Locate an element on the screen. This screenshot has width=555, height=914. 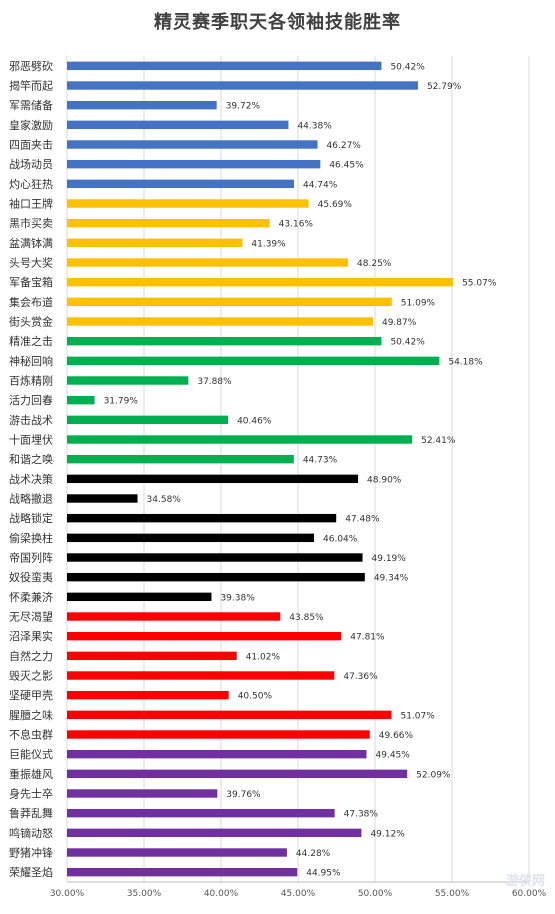
category-label: 袖口王牌 is located at coordinates (31, 204).